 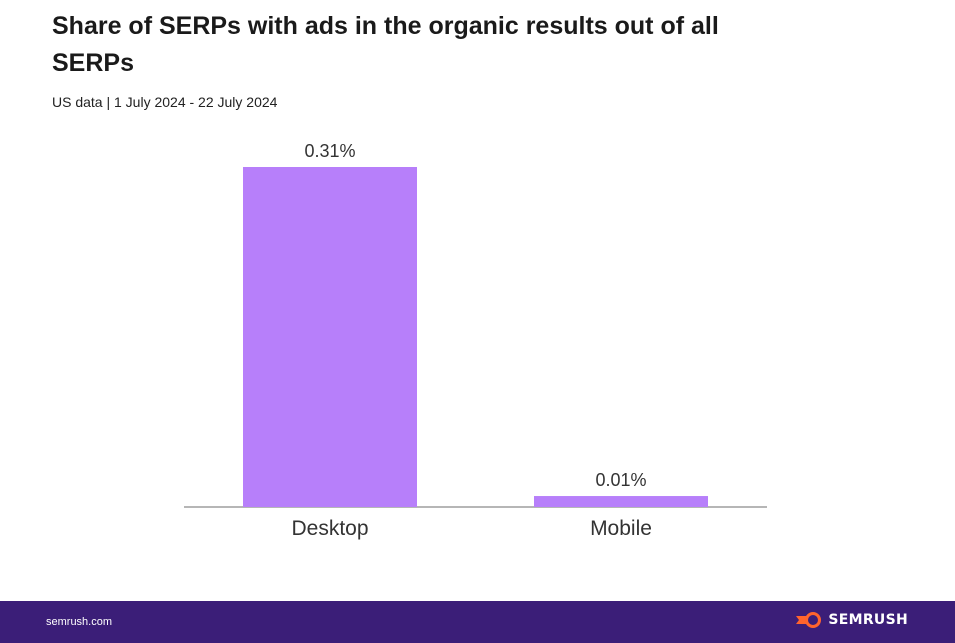 I want to click on data-label-desktop: 0.31%, so click(x=329, y=151).